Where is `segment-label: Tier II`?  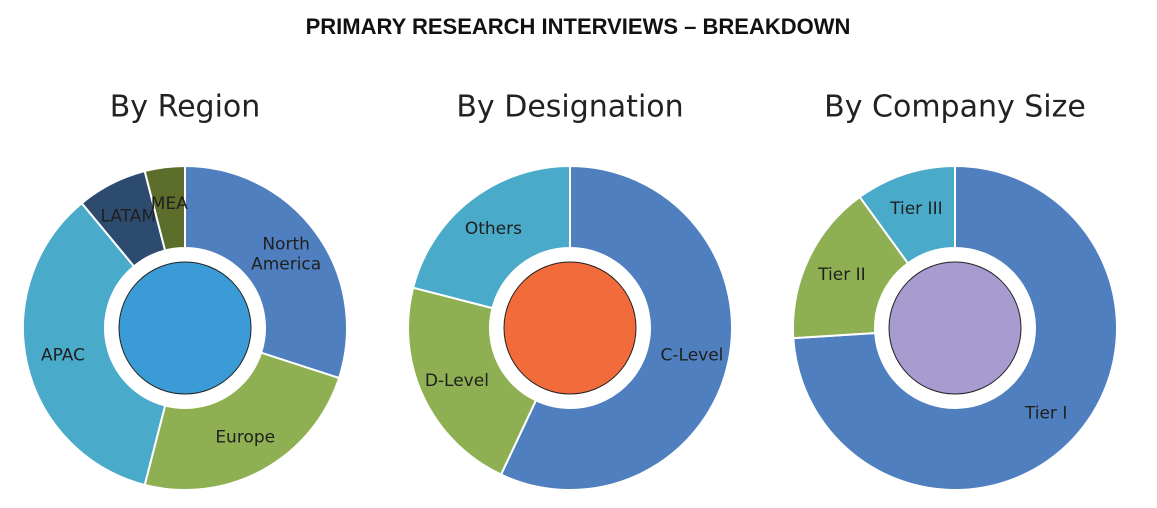
segment-label: Tier II is located at coordinates (841, 275).